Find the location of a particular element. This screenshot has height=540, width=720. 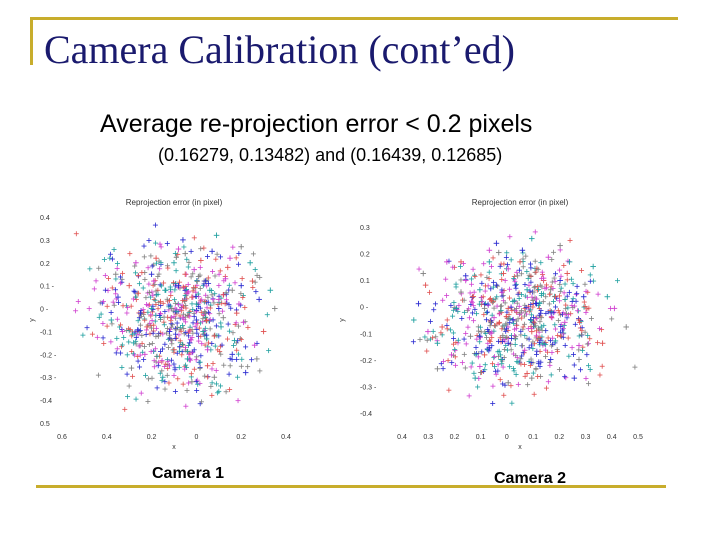

y-tick-label: -0.3 - is located at coordinates (368, 387).